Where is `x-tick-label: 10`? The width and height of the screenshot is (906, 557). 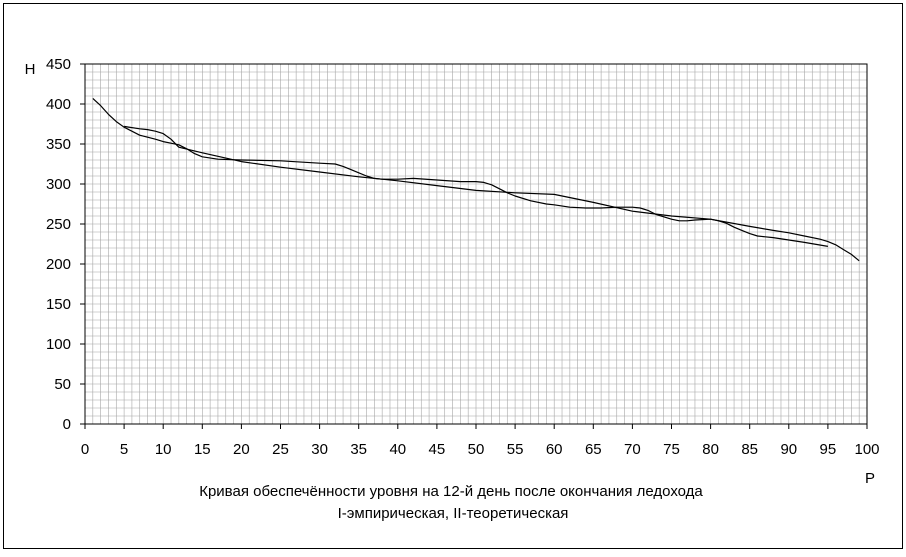 x-tick-label: 10 is located at coordinates (163, 449).